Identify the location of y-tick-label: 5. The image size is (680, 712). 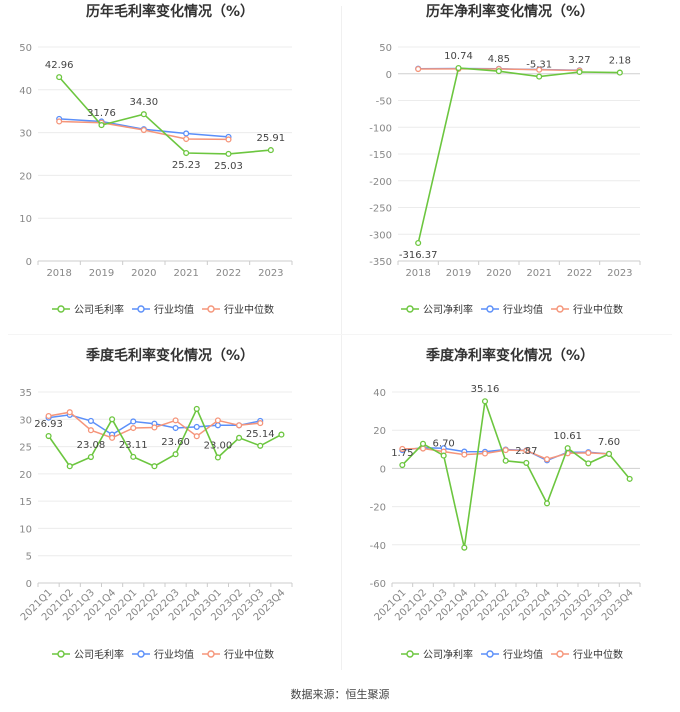
(29, 557).